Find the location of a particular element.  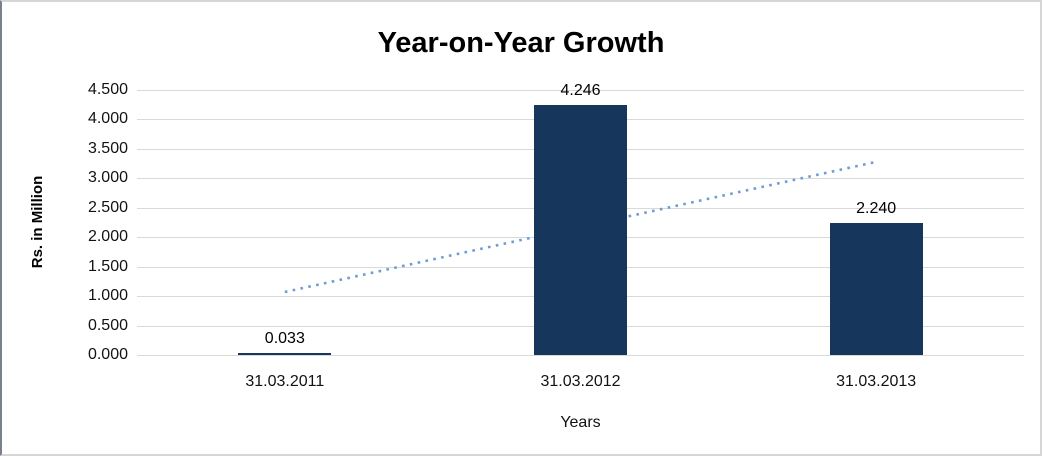

bar-31.03.2011 is located at coordinates (285, 354).